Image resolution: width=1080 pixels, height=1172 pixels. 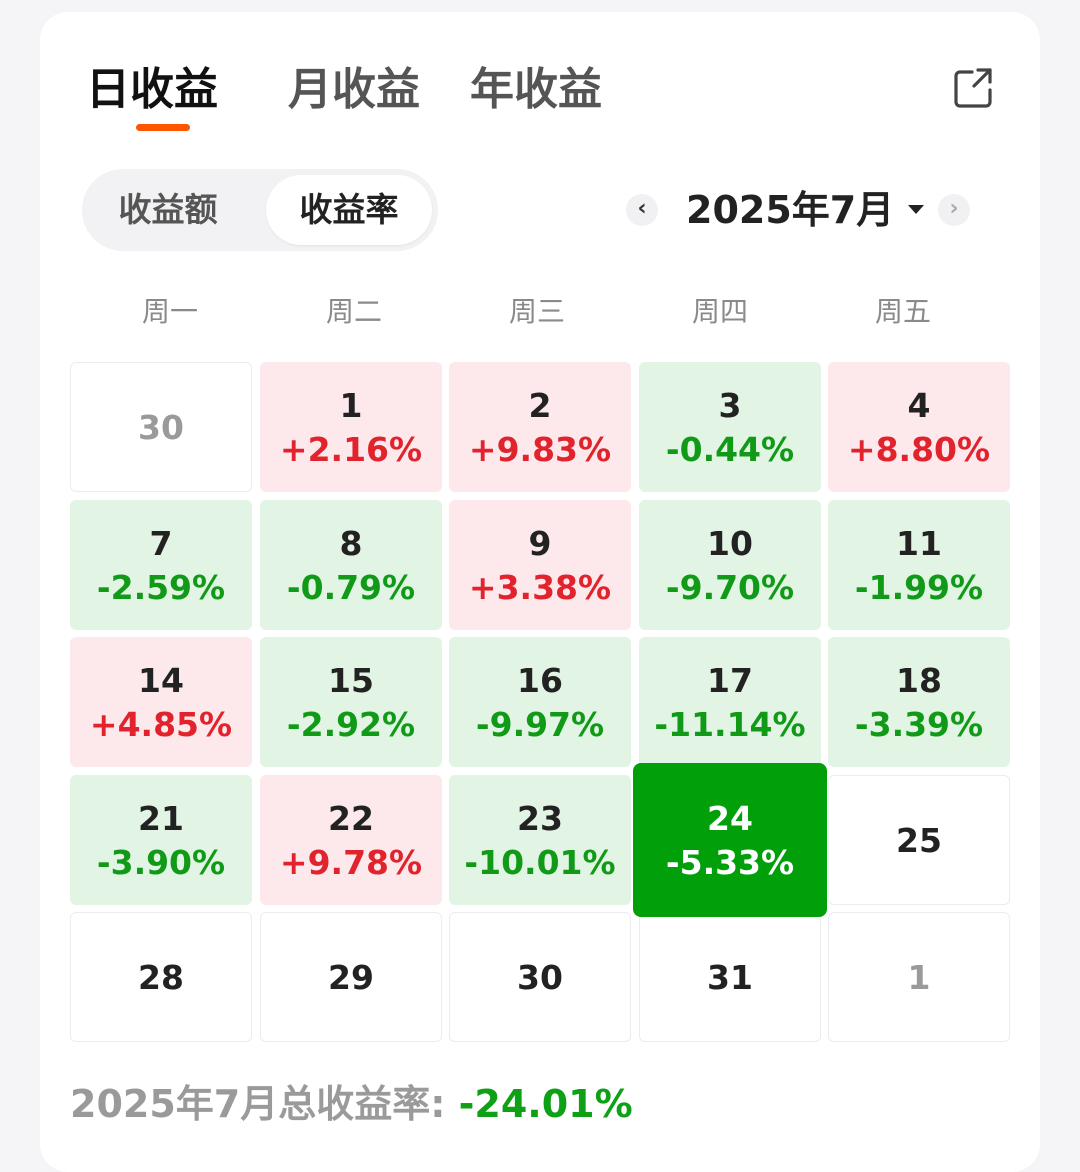 What do you see at coordinates (161, 724) in the screenshot?
I see `day-return-rate: +4.85%` at bounding box center [161, 724].